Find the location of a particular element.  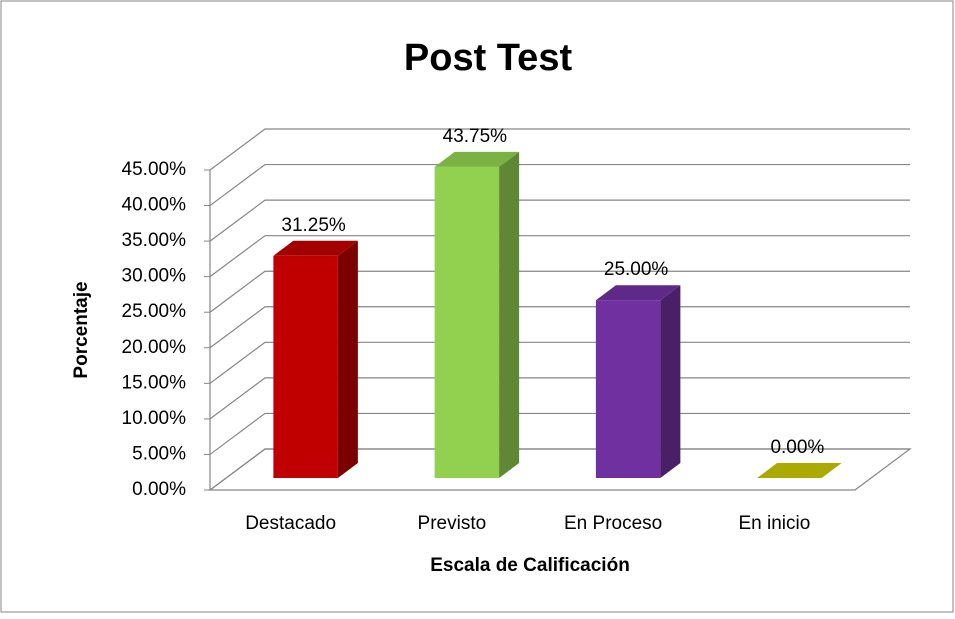

data-label: 25.00% is located at coordinates (636, 269).